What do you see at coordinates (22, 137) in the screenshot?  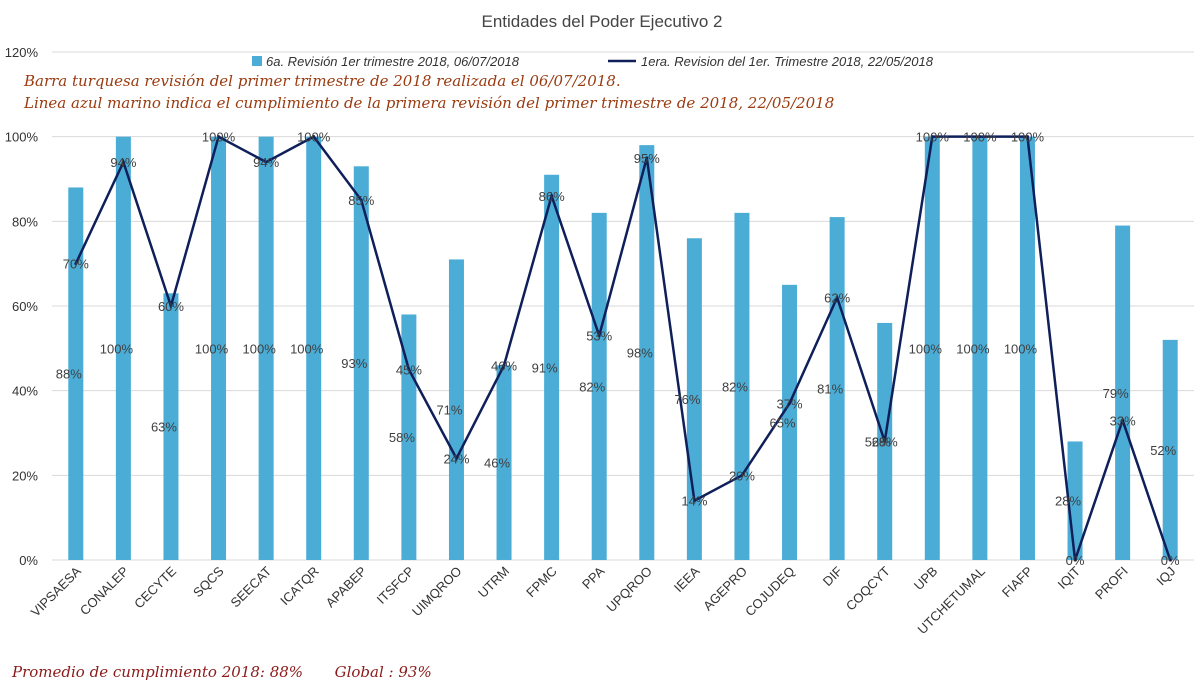 I see `y-tick-label: 100%` at bounding box center [22, 137].